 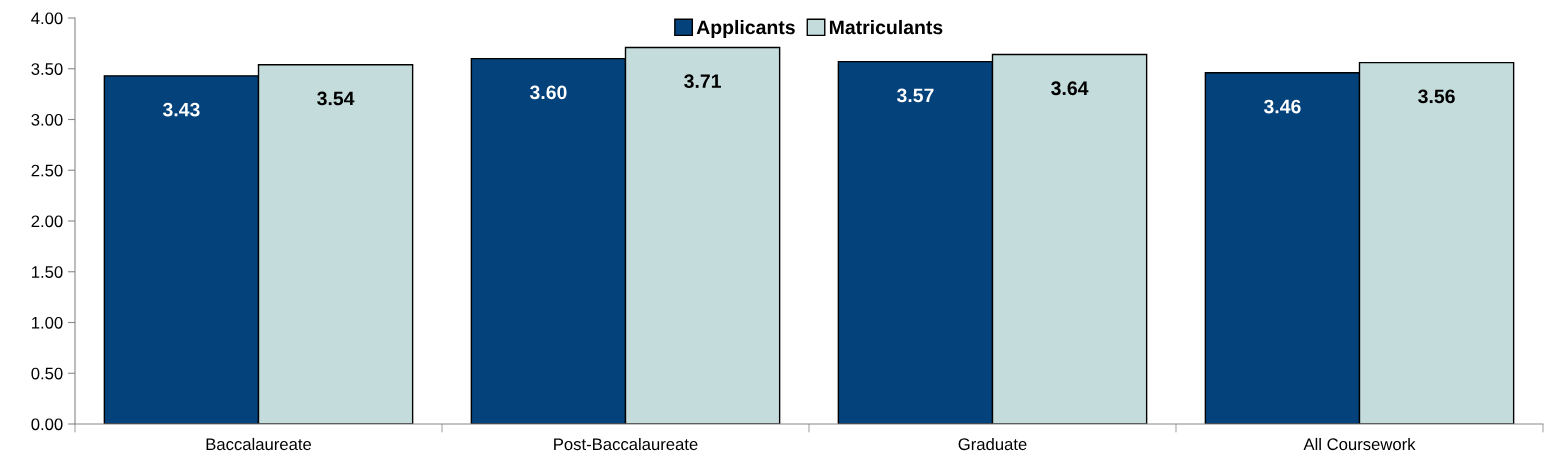 What do you see at coordinates (1070, 88) in the screenshot?
I see `data-label: 3.64` at bounding box center [1070, 88].